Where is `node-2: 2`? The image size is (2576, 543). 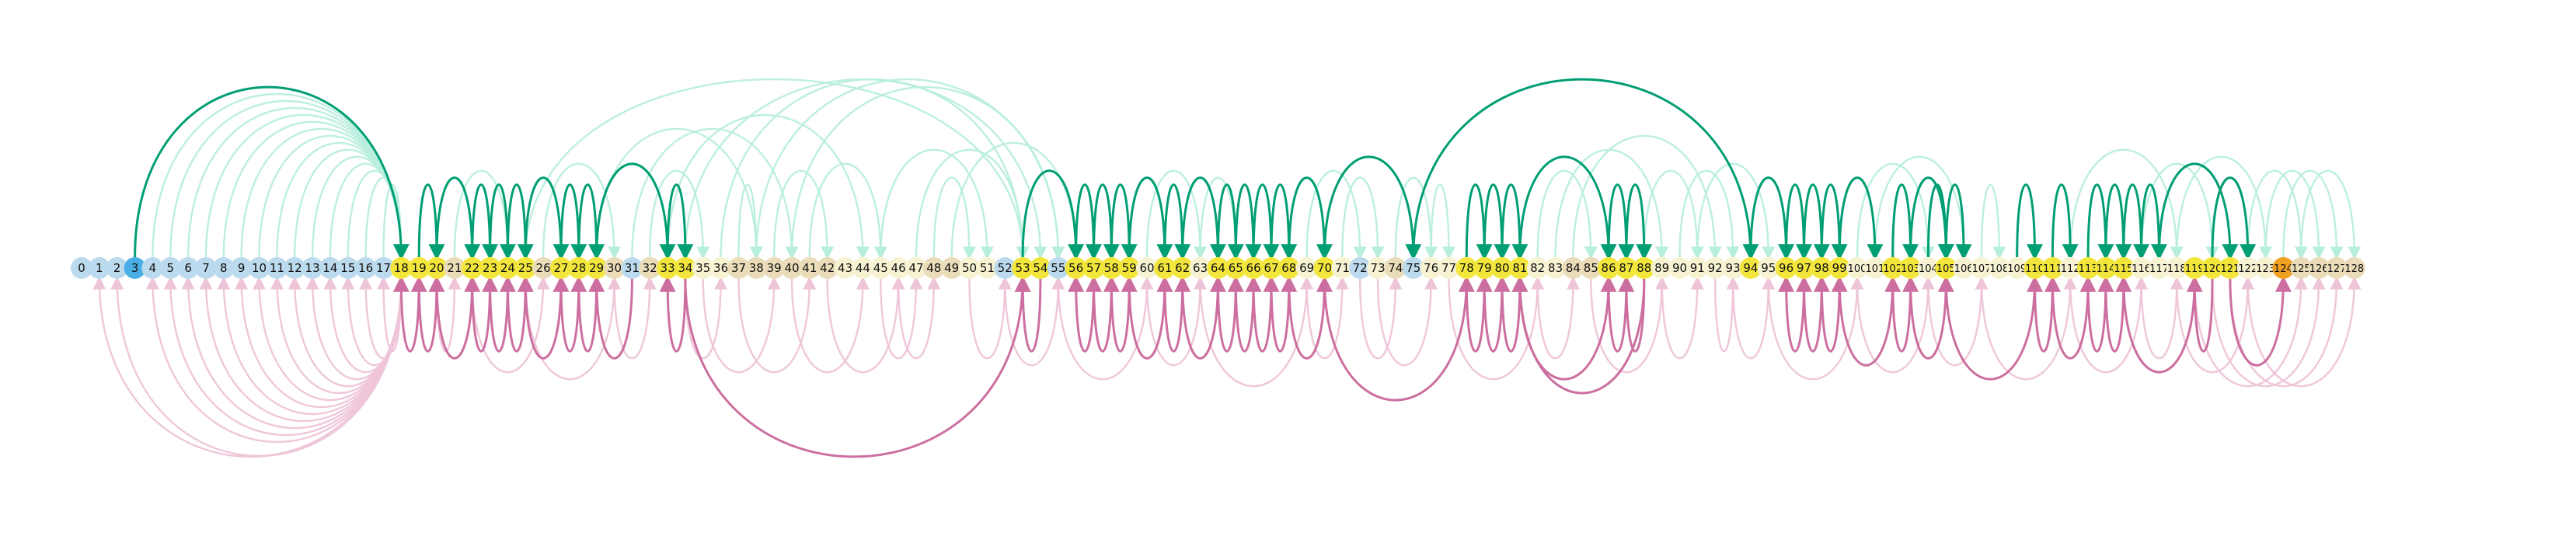
node-2: 2 is located at coordinates (117, 268).